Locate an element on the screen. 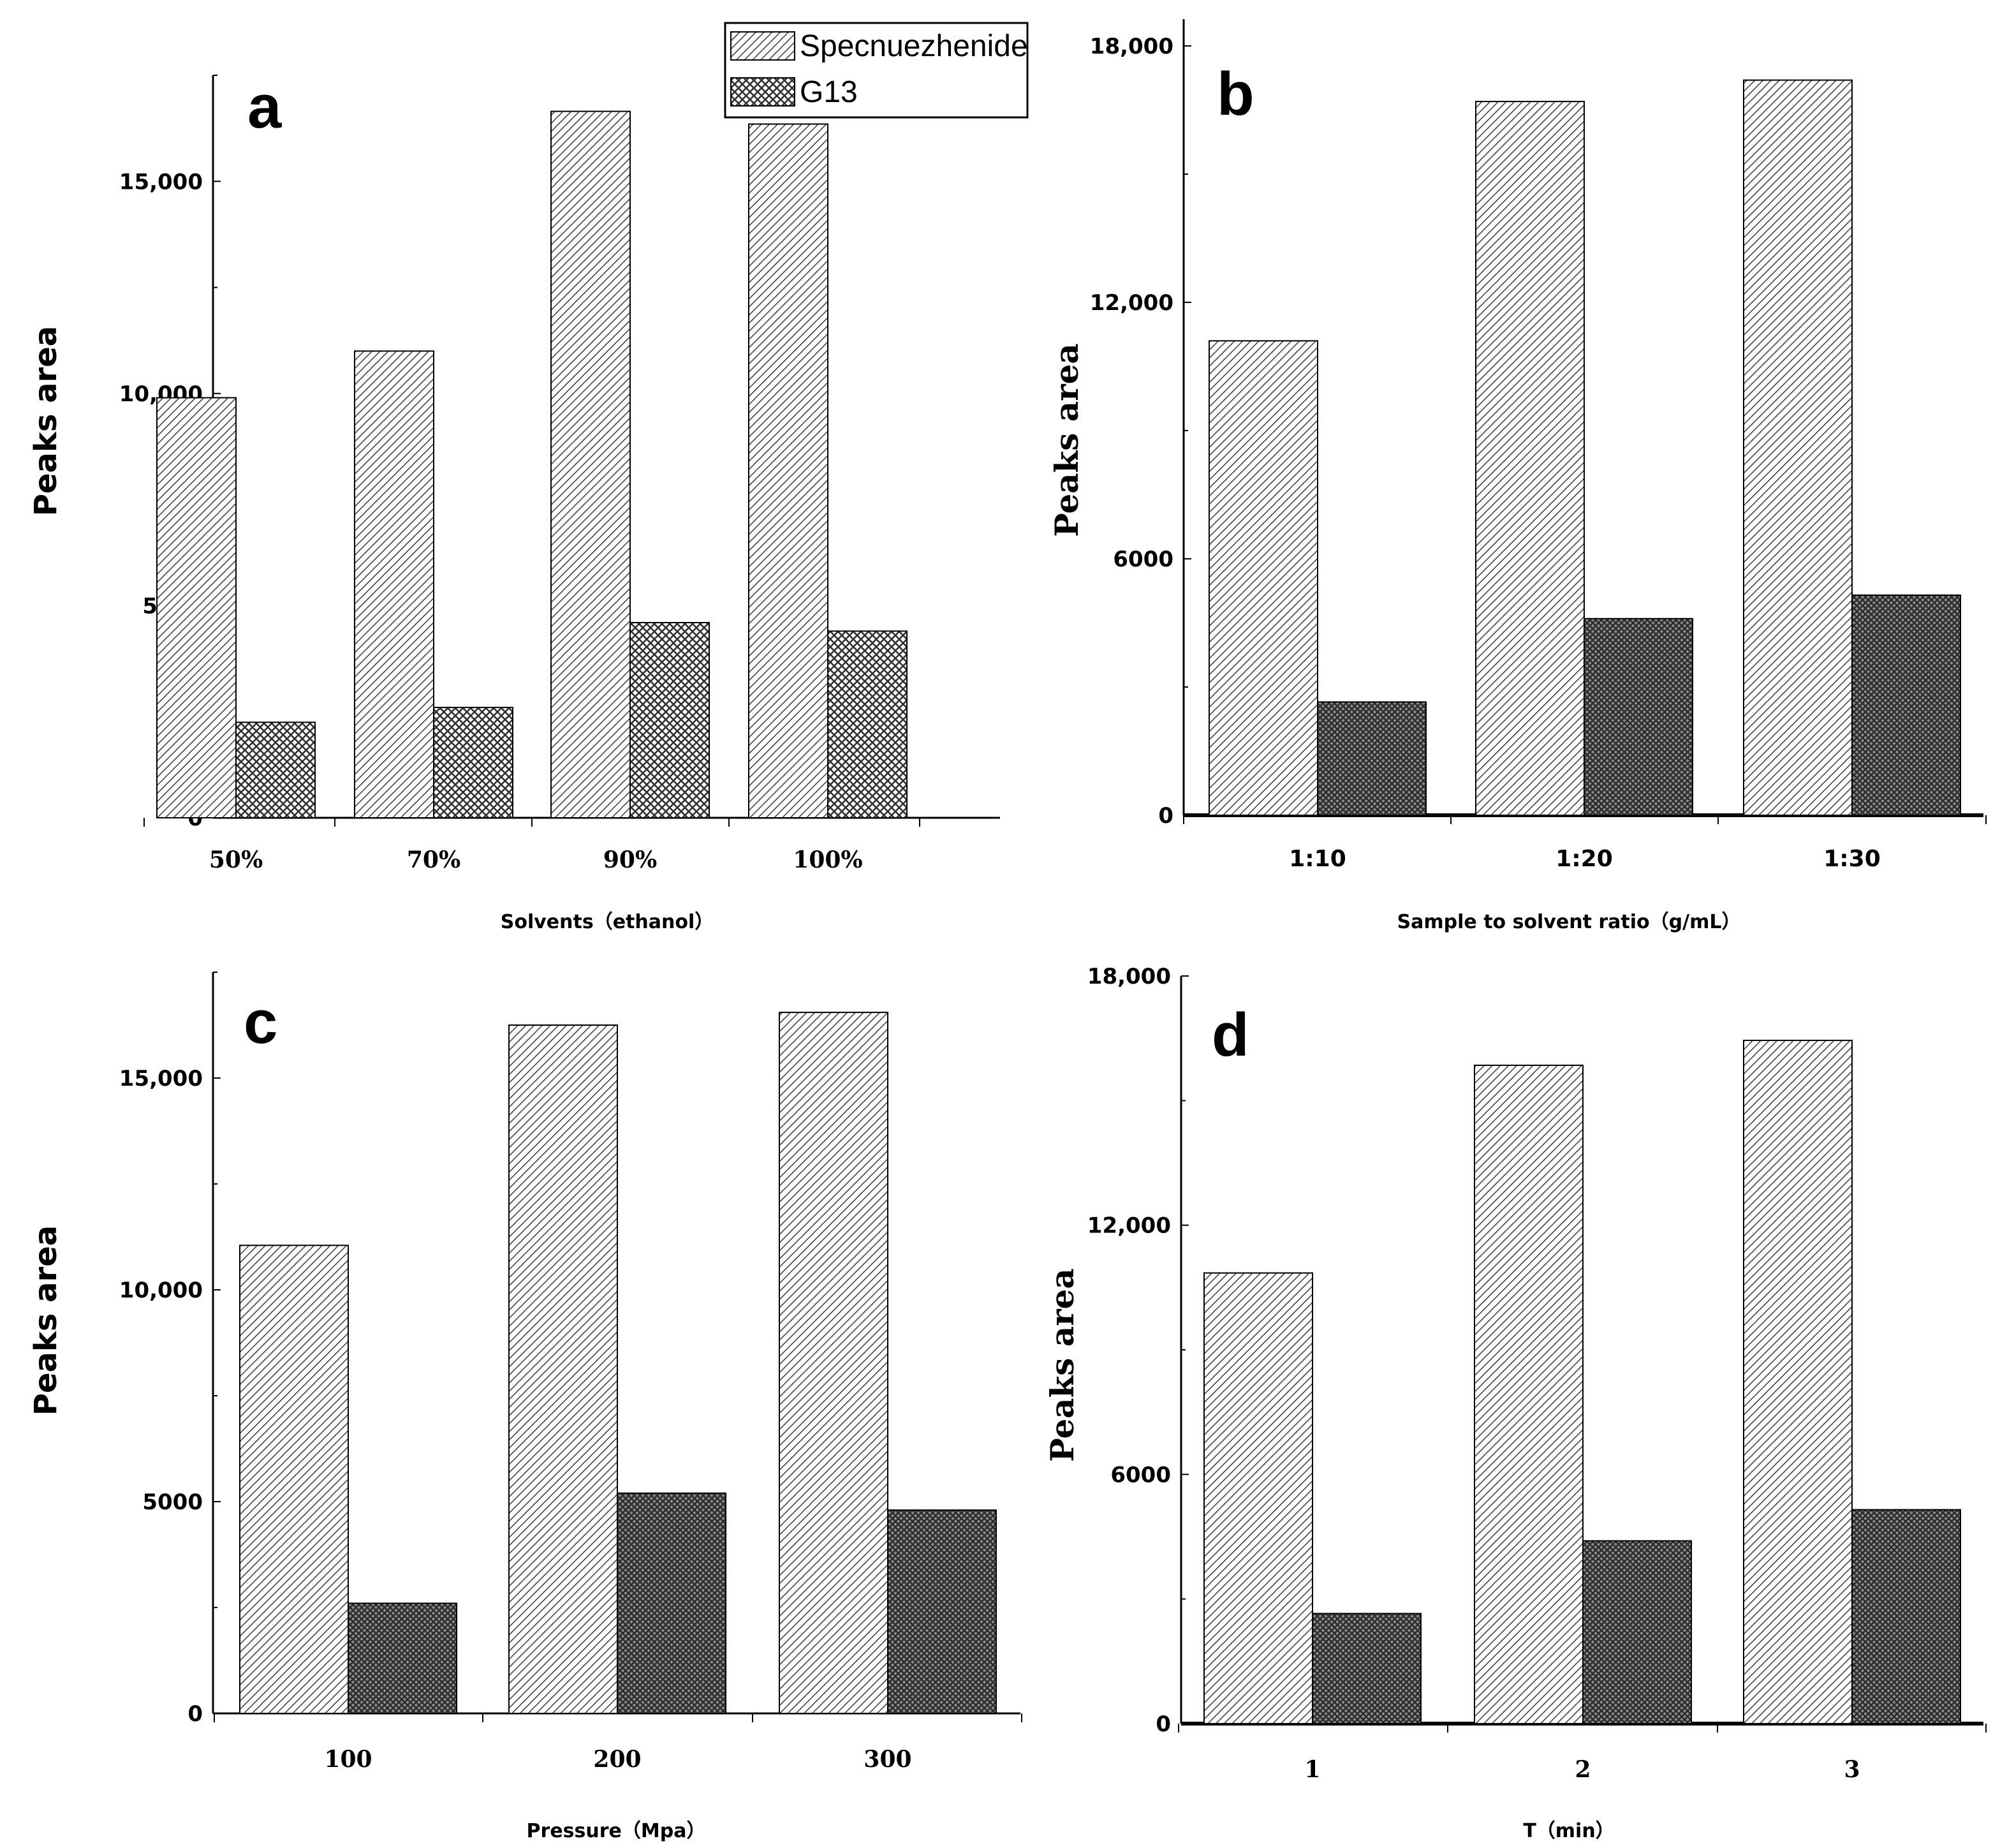  x-tick-label: 1:20 is located at coordinates (1584, 859).